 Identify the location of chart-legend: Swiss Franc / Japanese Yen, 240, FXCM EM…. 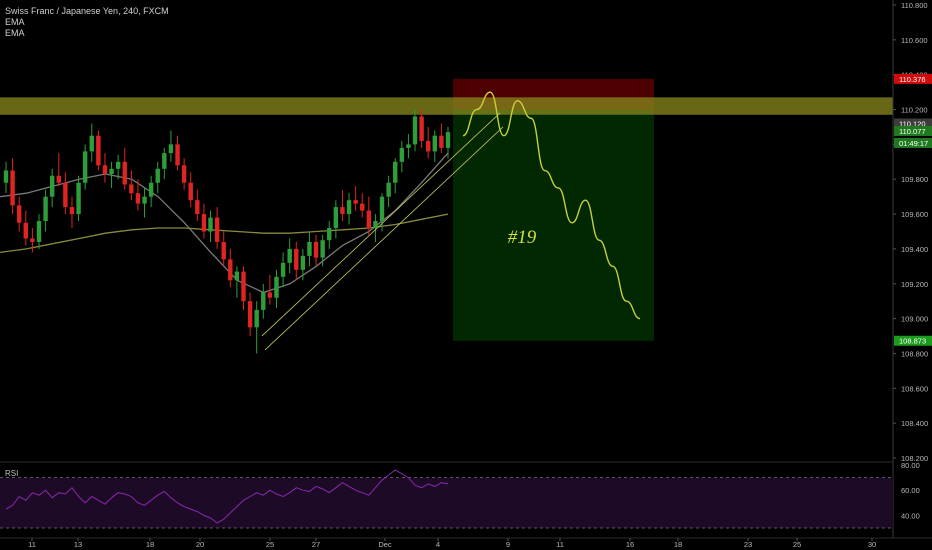
(87, 22).